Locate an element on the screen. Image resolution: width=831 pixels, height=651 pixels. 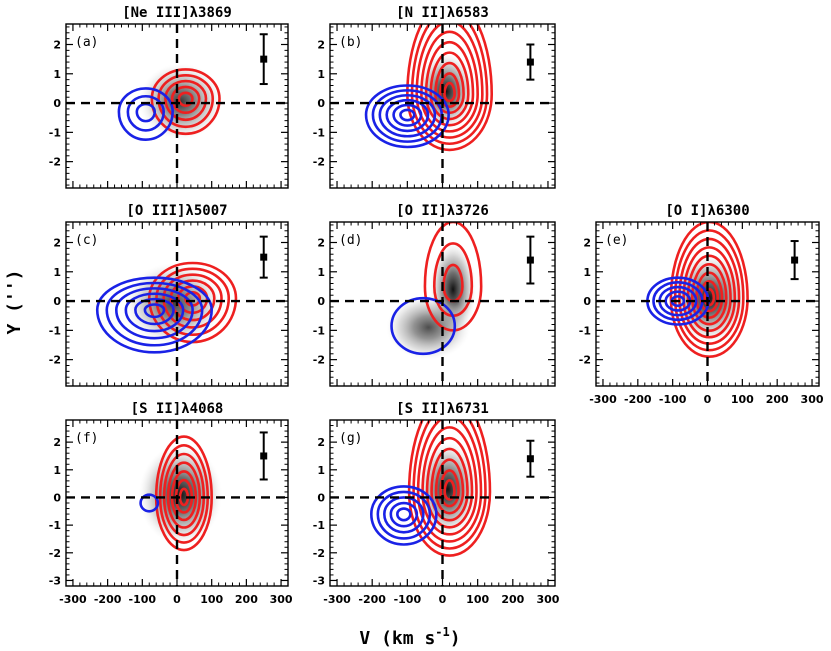
panel-letter: (d) is located at coordinates (350, 240).